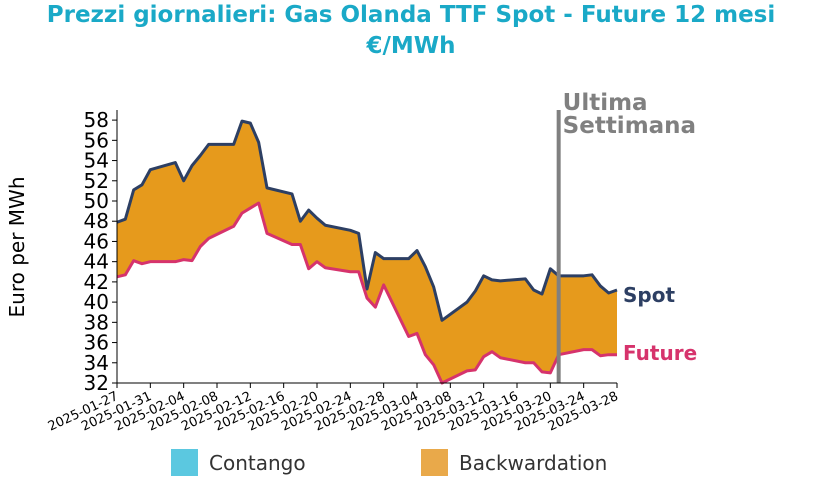  I want to click on y-tick-label: 32, so click(96, 383).